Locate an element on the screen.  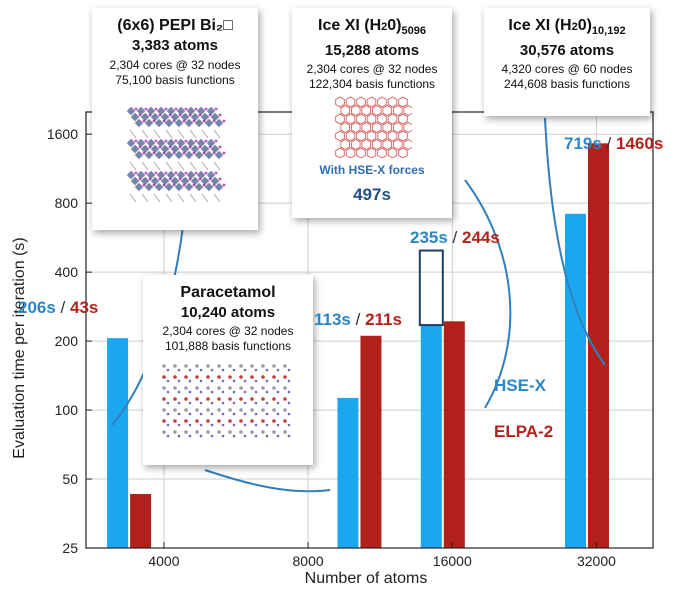
x-axis-ticks: 4000 8000 16000 32000 is located at coordinates (382, 555).